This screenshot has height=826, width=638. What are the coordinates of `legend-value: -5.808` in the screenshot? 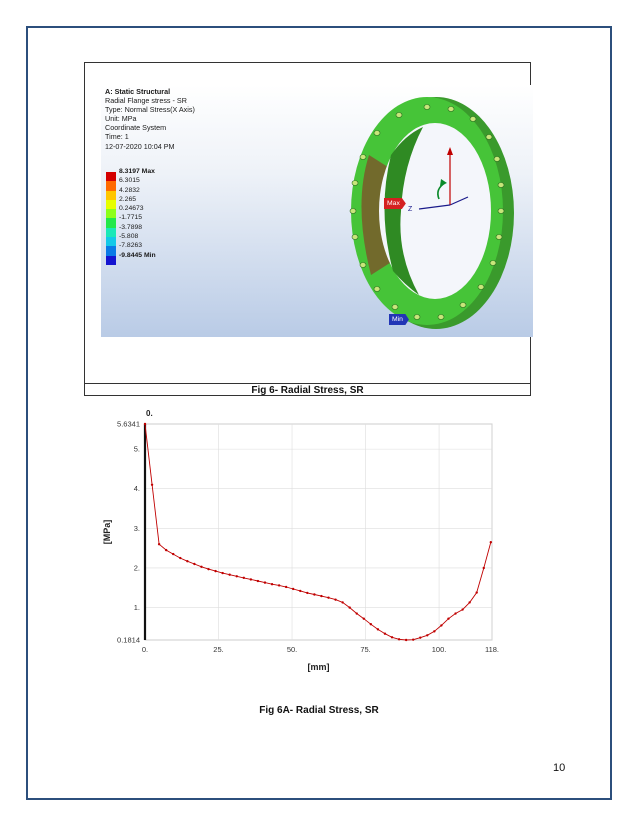 It's located at (129, 237).